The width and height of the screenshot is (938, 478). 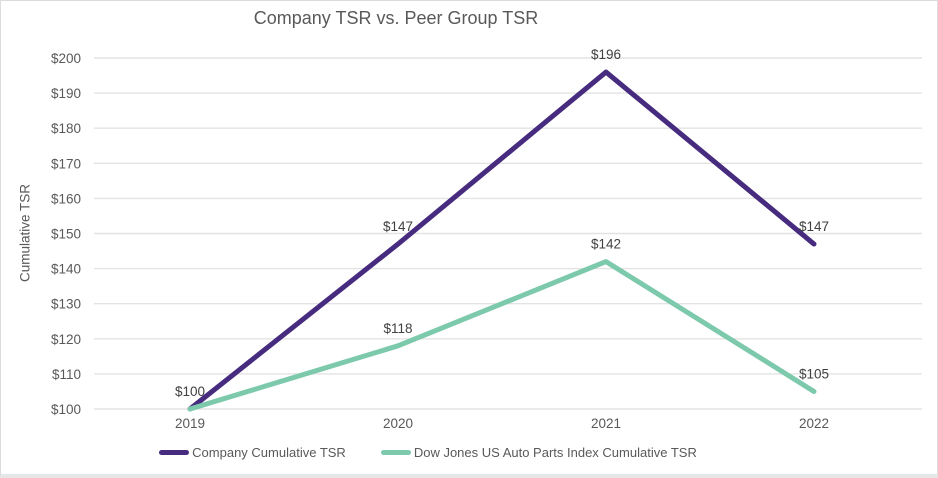 What do you see at coordinates (606, 423) in the screenshot?
I see `x-tick-label: 2021` at bounding box center [606, 423].